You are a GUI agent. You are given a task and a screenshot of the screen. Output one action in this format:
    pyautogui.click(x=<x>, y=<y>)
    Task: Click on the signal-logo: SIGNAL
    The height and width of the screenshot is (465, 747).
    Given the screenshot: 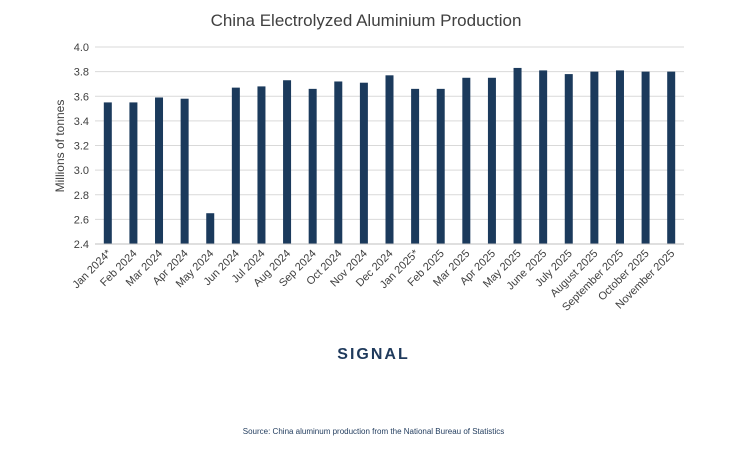 What is the action you would take?
    pyautogui.click(x=373, y=354)
    